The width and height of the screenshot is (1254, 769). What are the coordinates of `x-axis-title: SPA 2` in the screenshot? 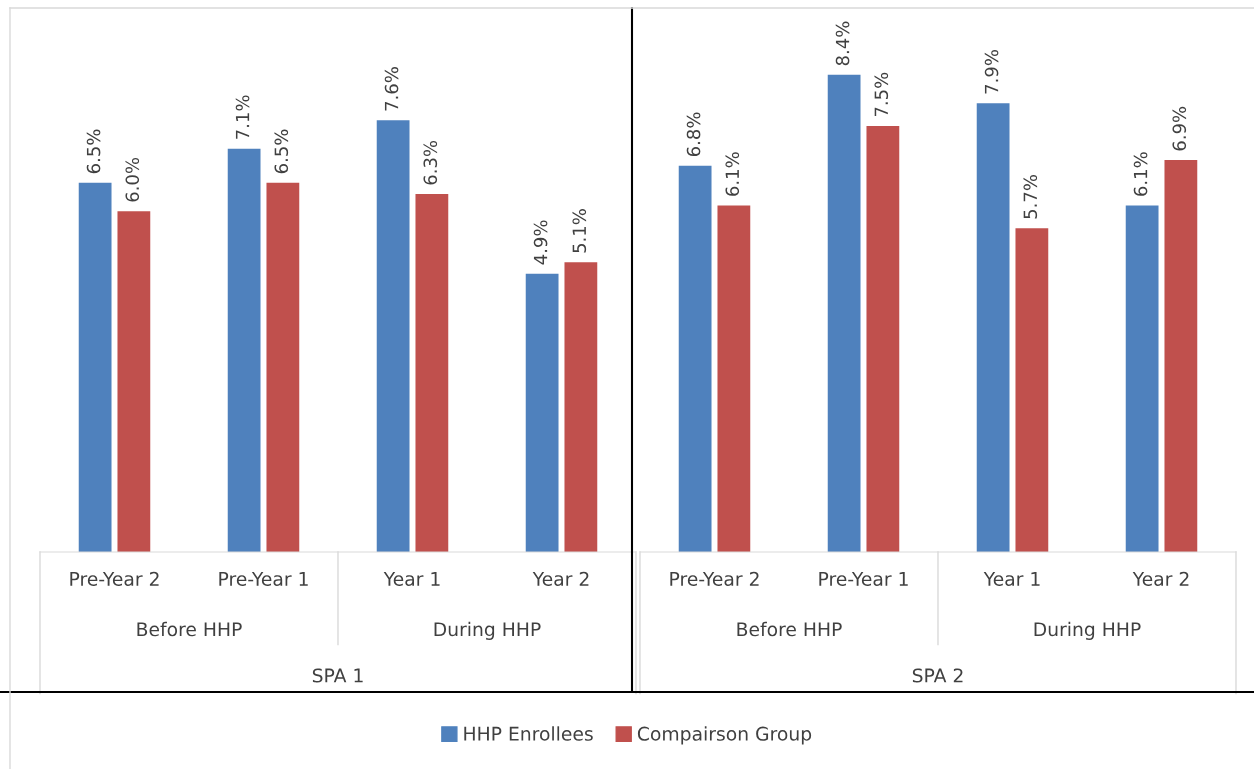 It's located at (937, 675).